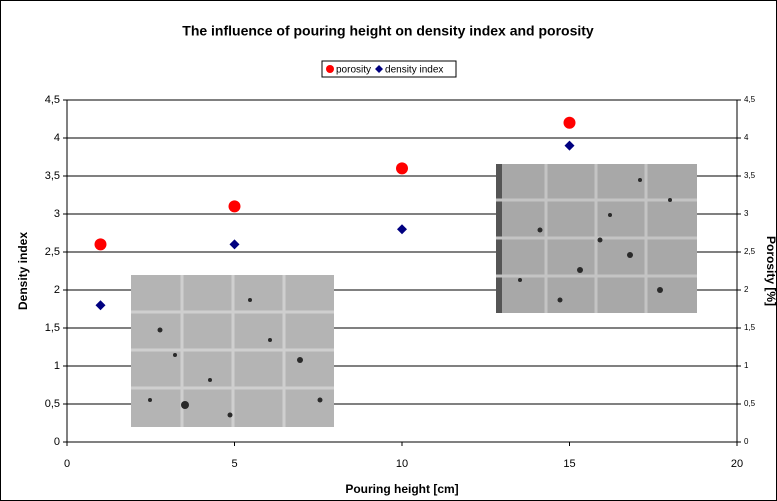  Describe the element at coordinates (52, 328) in the screenshot. I see `y-tick-label: 1,5` at that location.